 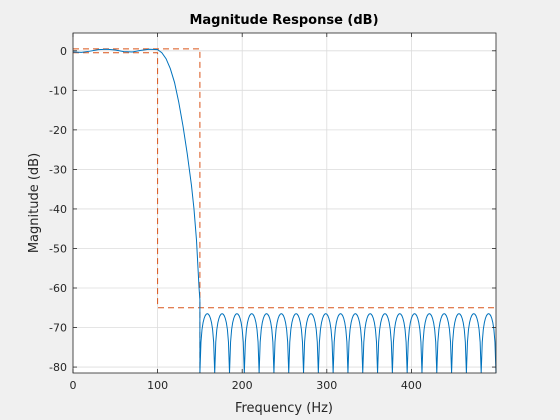 I want to click on chart-title: Magnitude Response (dB), so click(x=283, y=20).